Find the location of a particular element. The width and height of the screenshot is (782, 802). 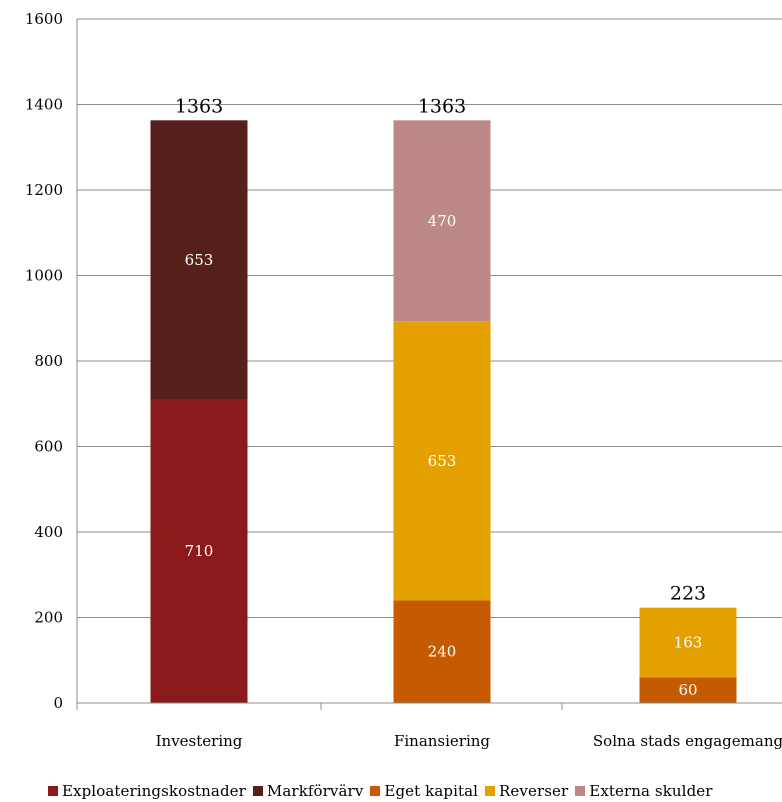

y-tick-label: 400 is located at coordinates (48, 532).